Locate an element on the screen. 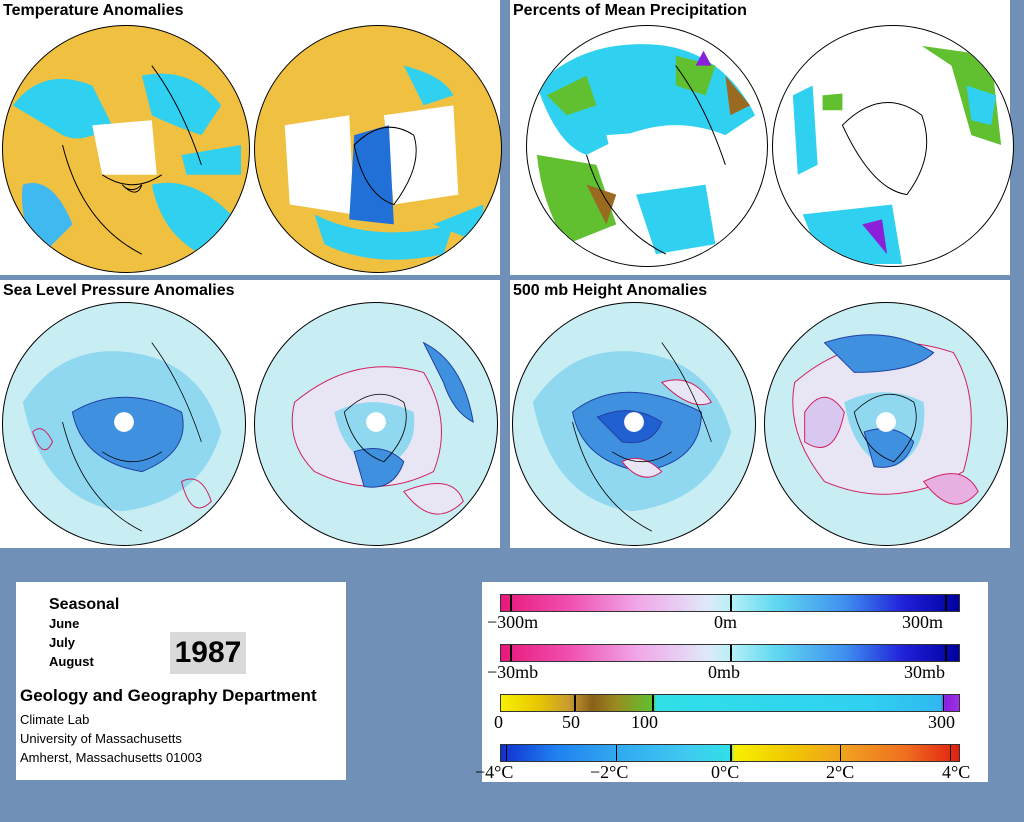  temp-minus2-label: −2°C is located at coordinates (609, 772).